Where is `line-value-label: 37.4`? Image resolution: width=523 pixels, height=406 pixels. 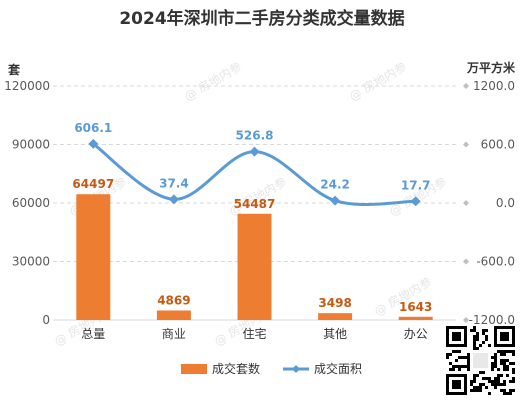 line-value-label: 37.4 is located at coordinates (174, 183).